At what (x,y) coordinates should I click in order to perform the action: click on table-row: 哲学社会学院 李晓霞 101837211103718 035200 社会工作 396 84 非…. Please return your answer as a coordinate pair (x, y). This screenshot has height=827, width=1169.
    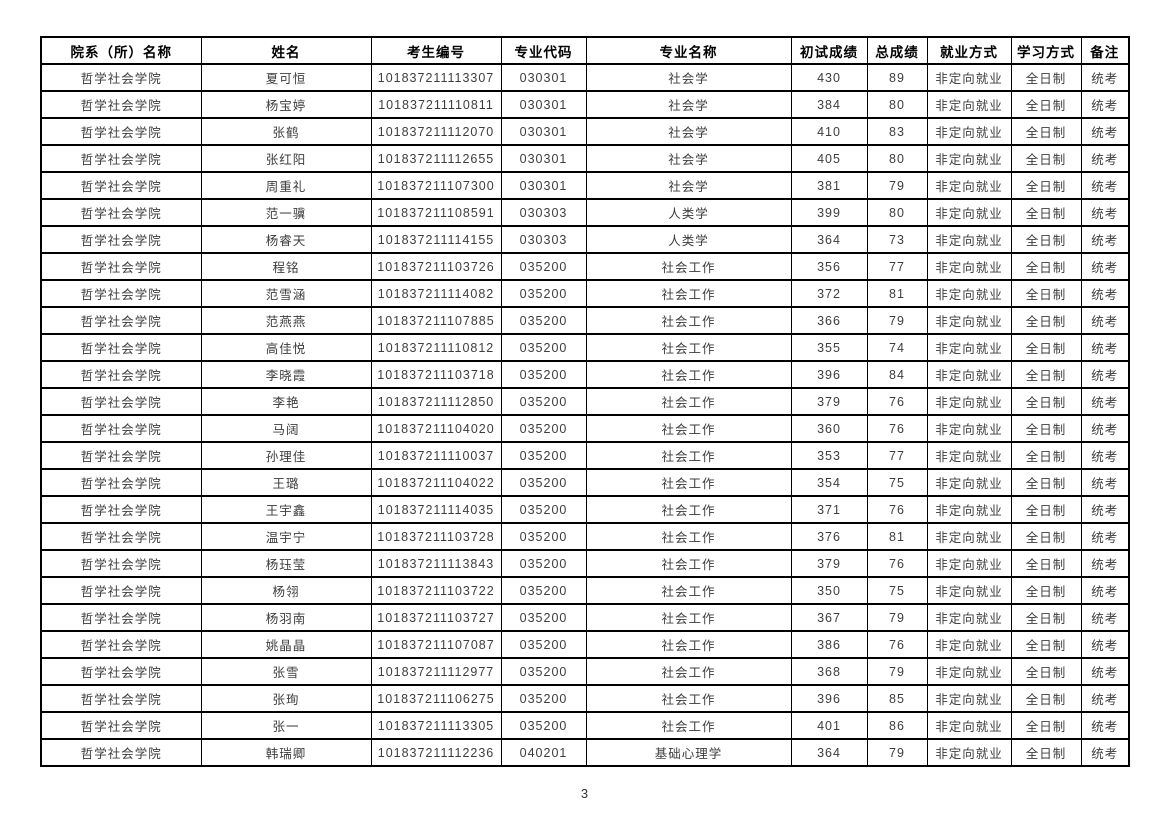
    Looking at the image, I should click on (585, 374).